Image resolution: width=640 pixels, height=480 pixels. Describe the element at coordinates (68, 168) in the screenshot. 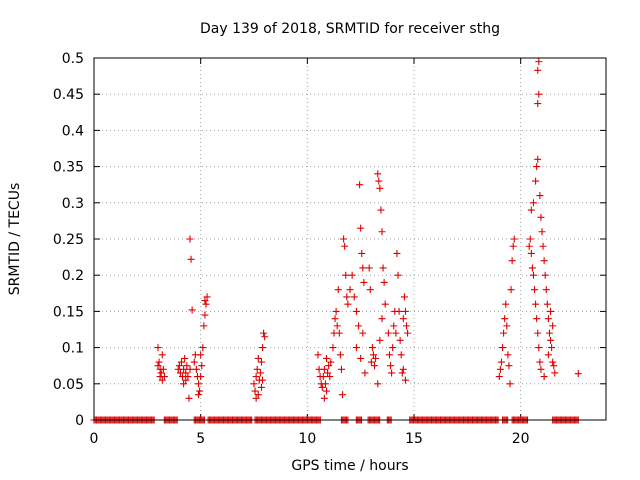

I see `y-tick-label: 0.35` at that location.